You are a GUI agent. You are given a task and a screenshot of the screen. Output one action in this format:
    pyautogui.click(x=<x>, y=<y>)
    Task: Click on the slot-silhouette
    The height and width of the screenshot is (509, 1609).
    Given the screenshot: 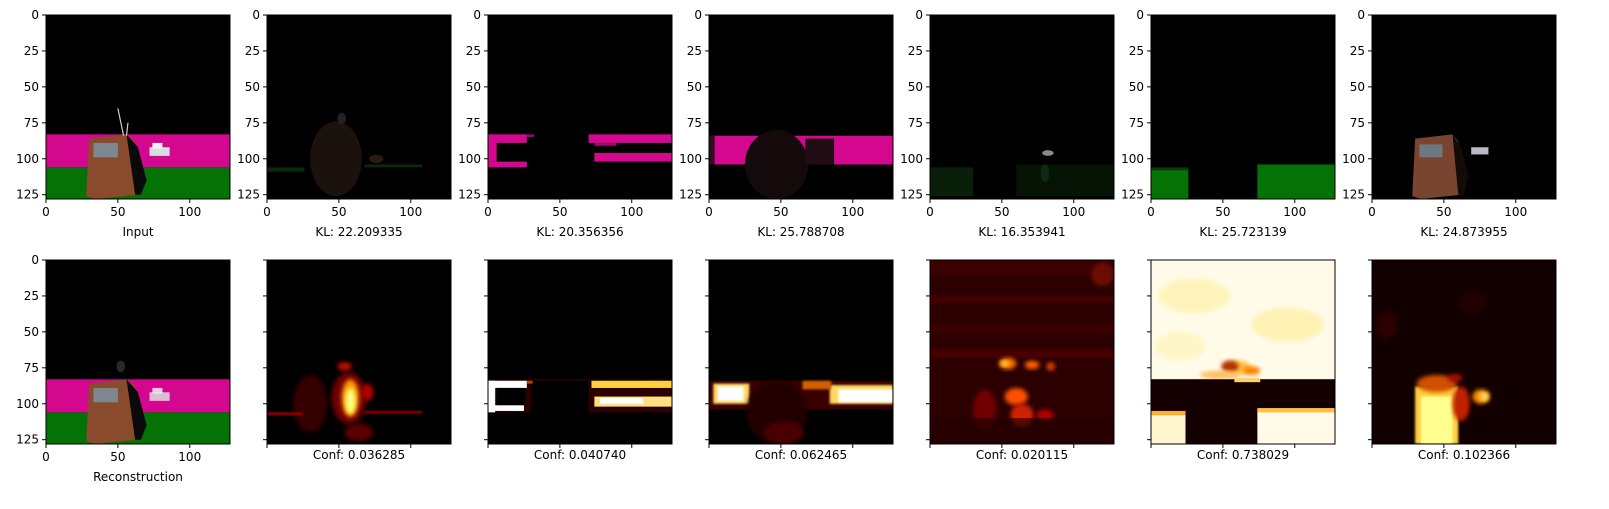 What is the action you would take?
    pyautogui.click(x=336, y=159)
    